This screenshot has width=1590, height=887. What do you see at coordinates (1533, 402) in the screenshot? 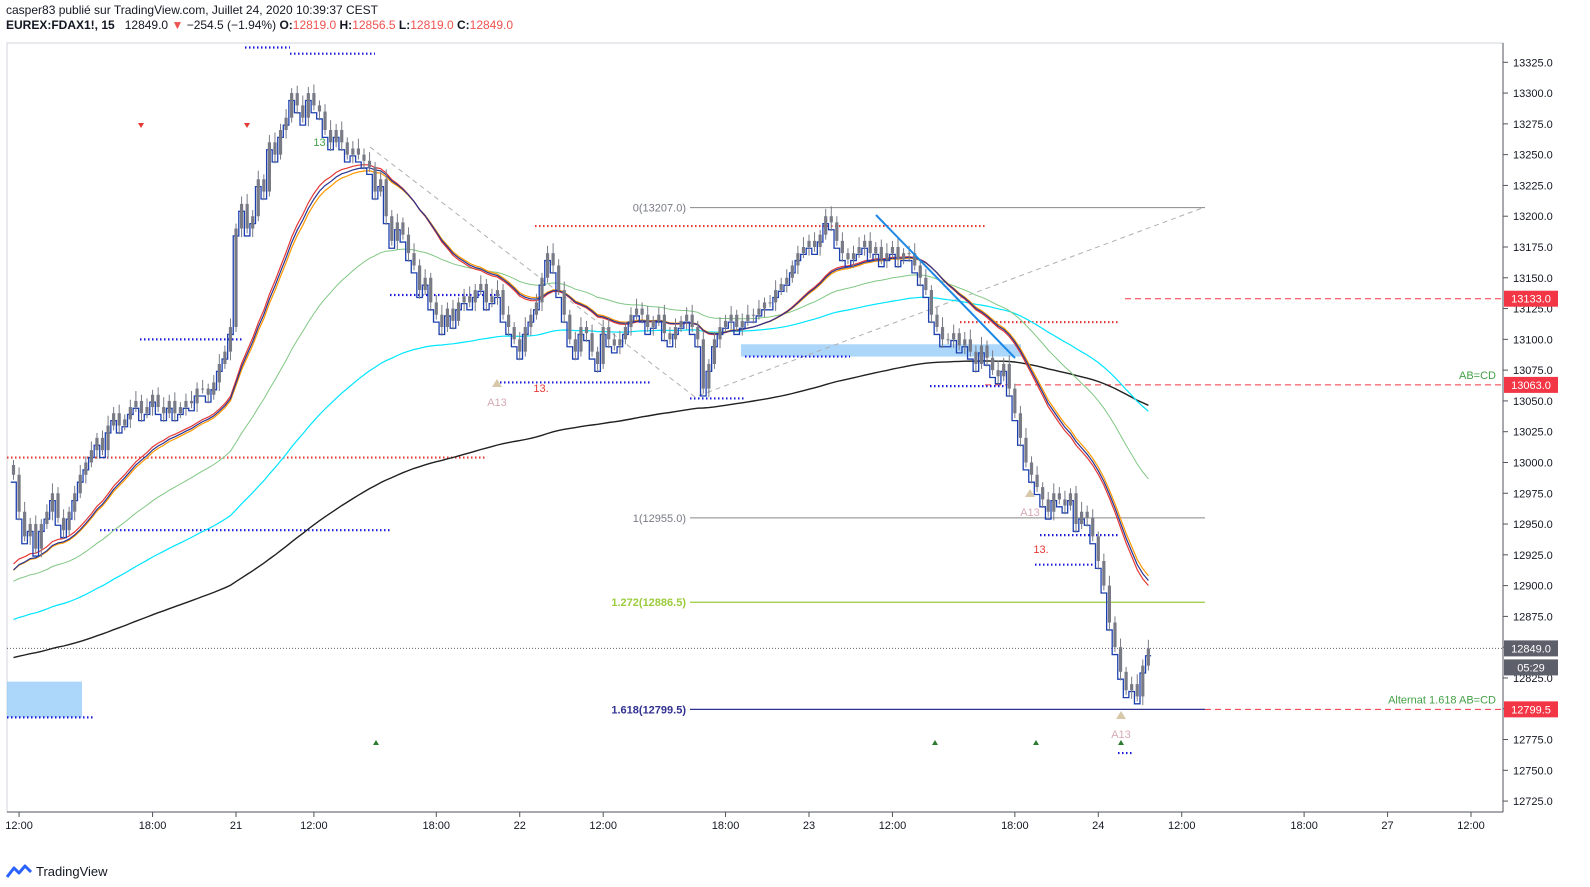
I see `y-tick-label: 13050.0` at bounding box center [1533, 402].